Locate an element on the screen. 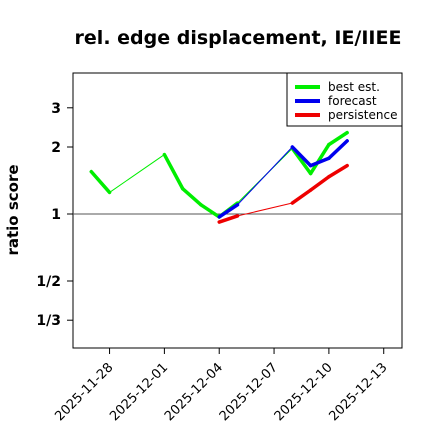 The width and height of the screenshot is (440, 440). x-tick-label: 2025-11-28 is located at coordinates (84, 392).